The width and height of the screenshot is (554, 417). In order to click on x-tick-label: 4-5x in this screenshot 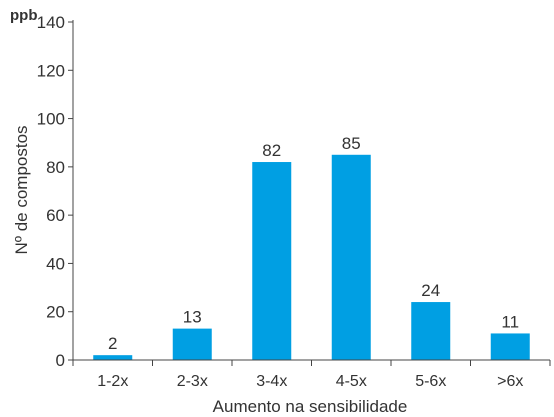, I will do `click(351, 381)`.